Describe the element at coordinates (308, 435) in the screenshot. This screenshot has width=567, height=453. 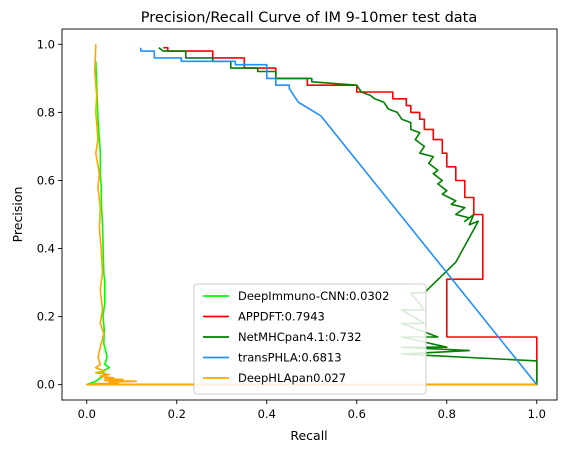
I see `x-axis-label: Recall` at that location.